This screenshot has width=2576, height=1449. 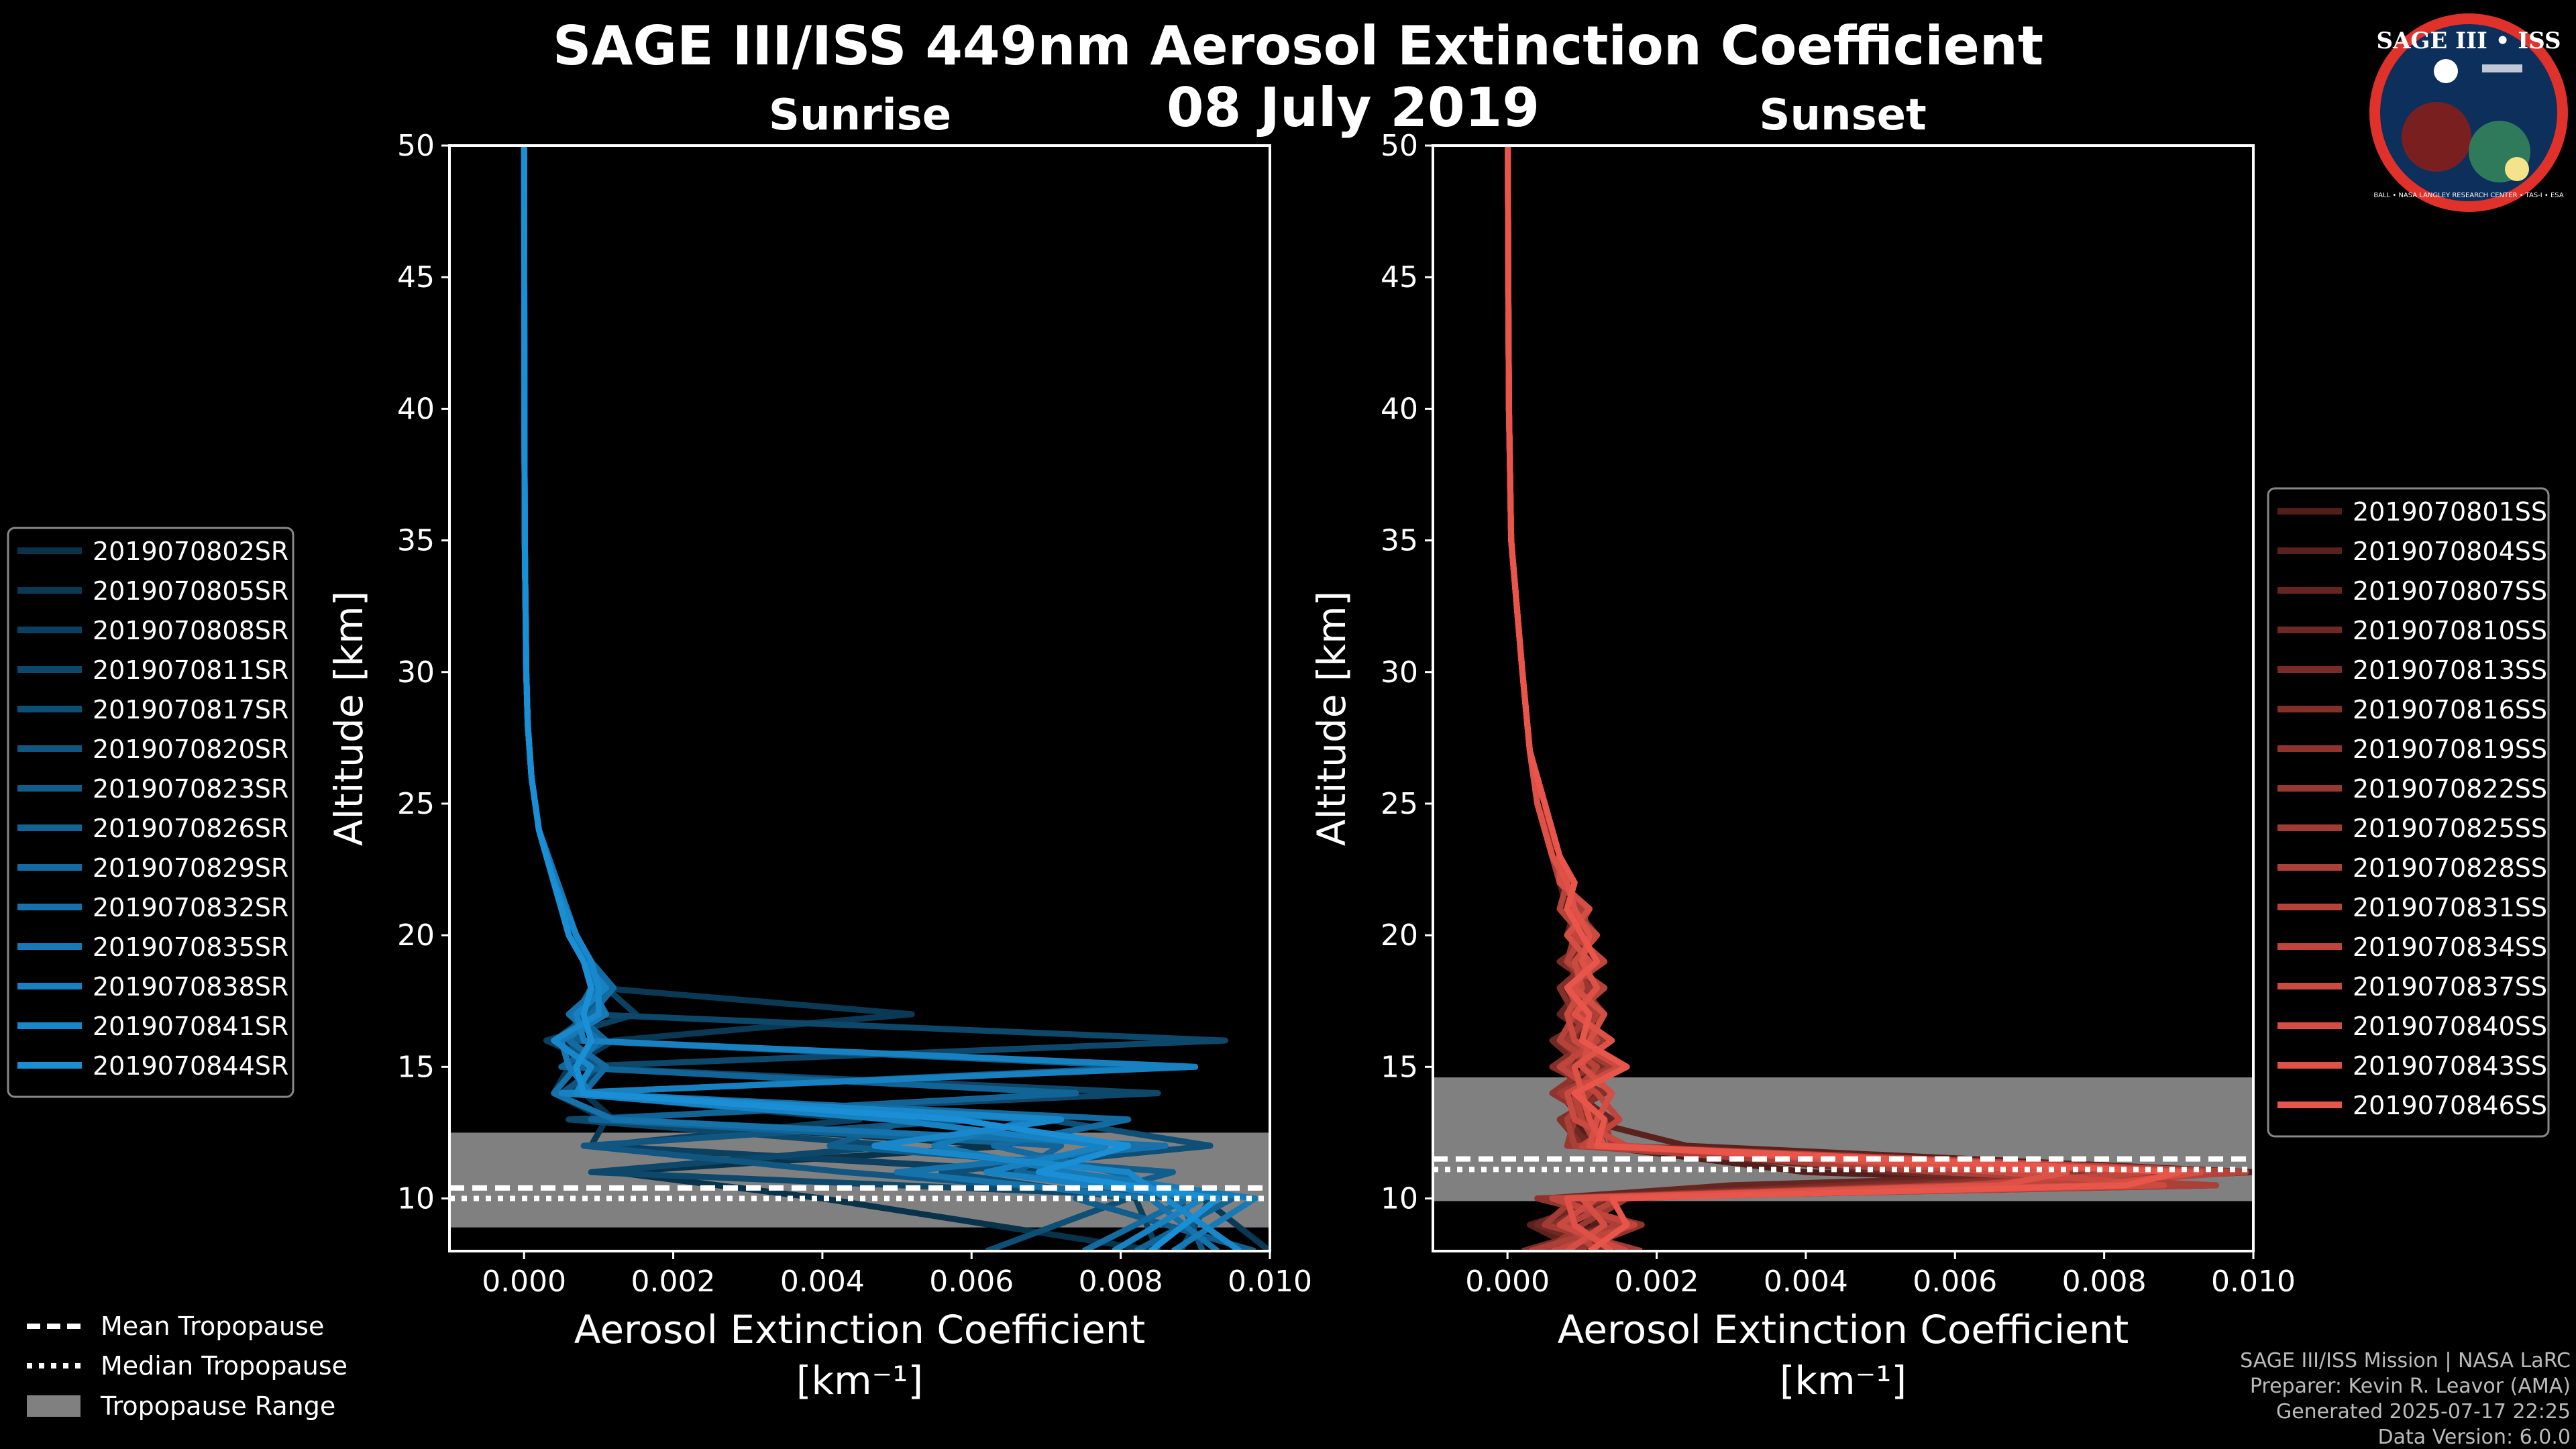 What do you see at coordinates (190, 868) in the screenshot?
I see `legend-label: 2019070829SR` at bounding box center [190, 868].